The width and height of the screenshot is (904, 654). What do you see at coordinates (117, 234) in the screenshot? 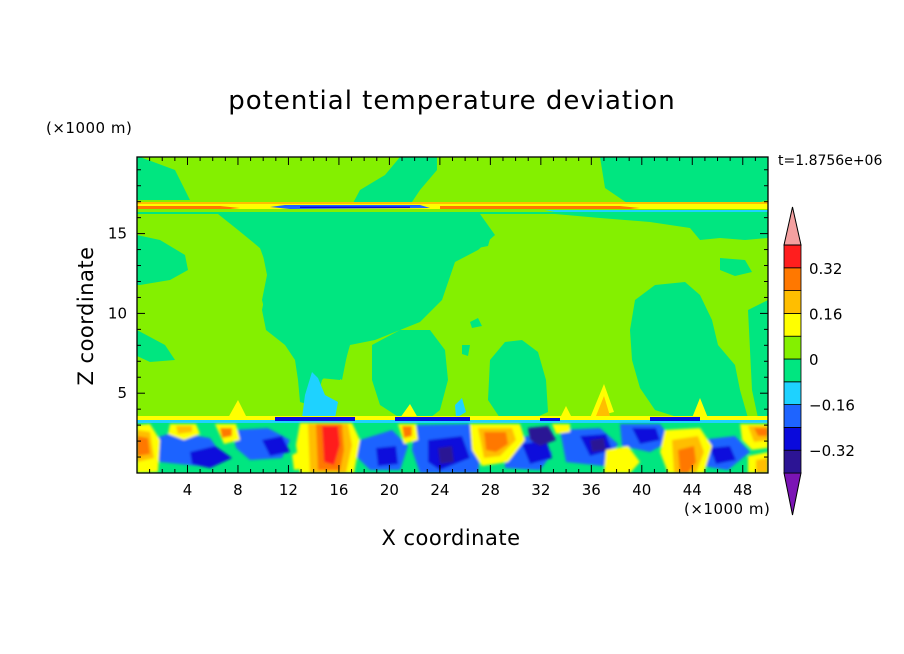
I see `y-tick-label: 15` at bounding box center [117, 234].